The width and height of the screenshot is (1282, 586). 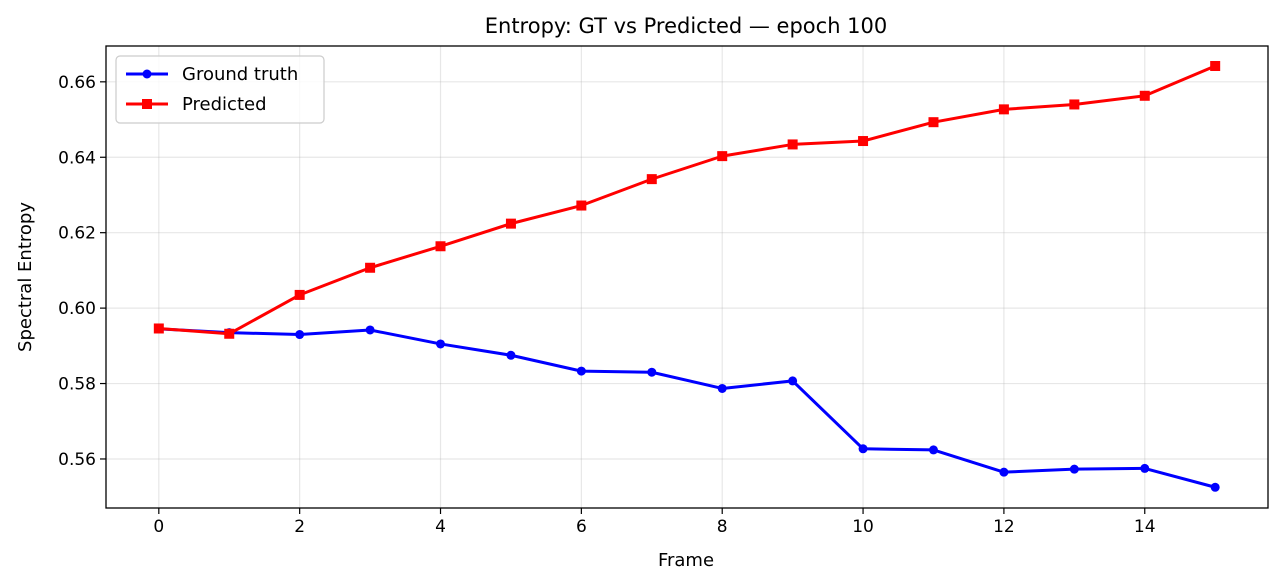 I want to click on y-tick-label: 0.66, so click(x=77, y=83).